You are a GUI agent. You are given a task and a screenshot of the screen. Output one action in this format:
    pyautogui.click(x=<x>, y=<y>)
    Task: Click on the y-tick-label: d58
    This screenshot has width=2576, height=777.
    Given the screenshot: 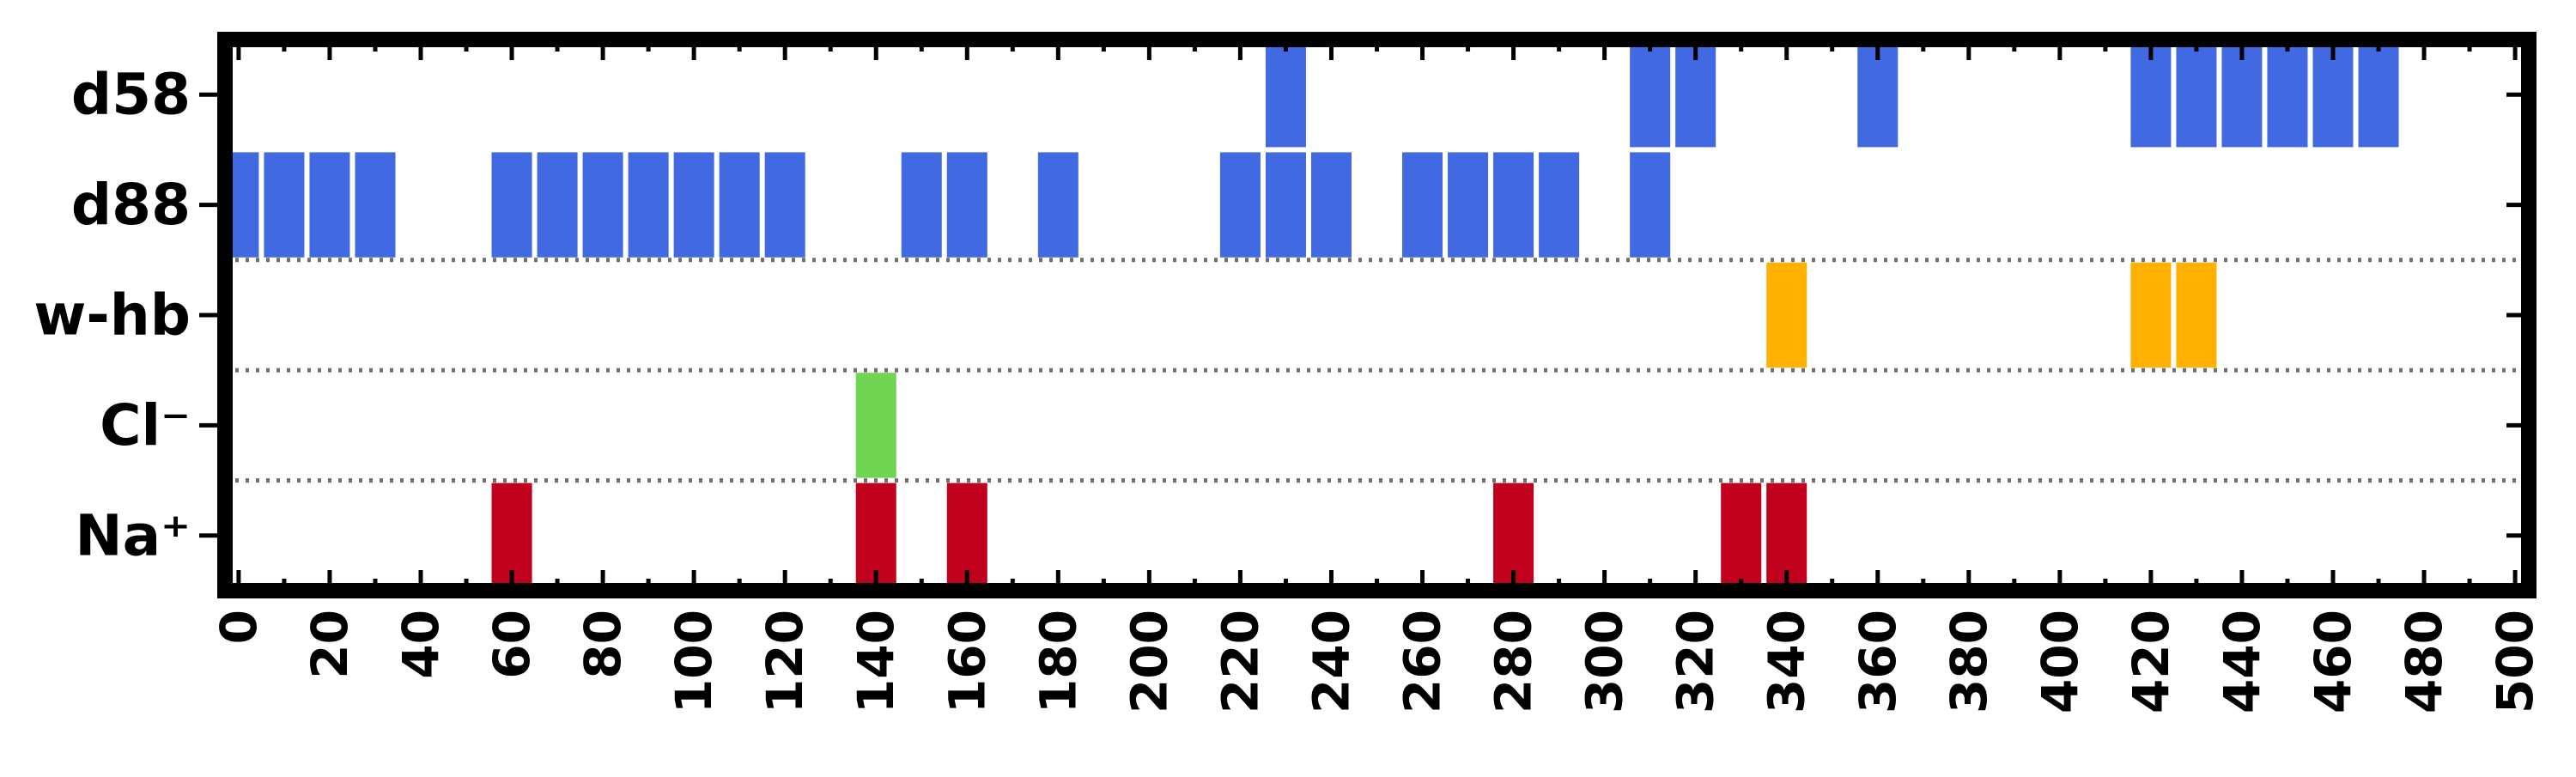 What is the action you would take?
    pyautogui.click(x=131, y=95)
    